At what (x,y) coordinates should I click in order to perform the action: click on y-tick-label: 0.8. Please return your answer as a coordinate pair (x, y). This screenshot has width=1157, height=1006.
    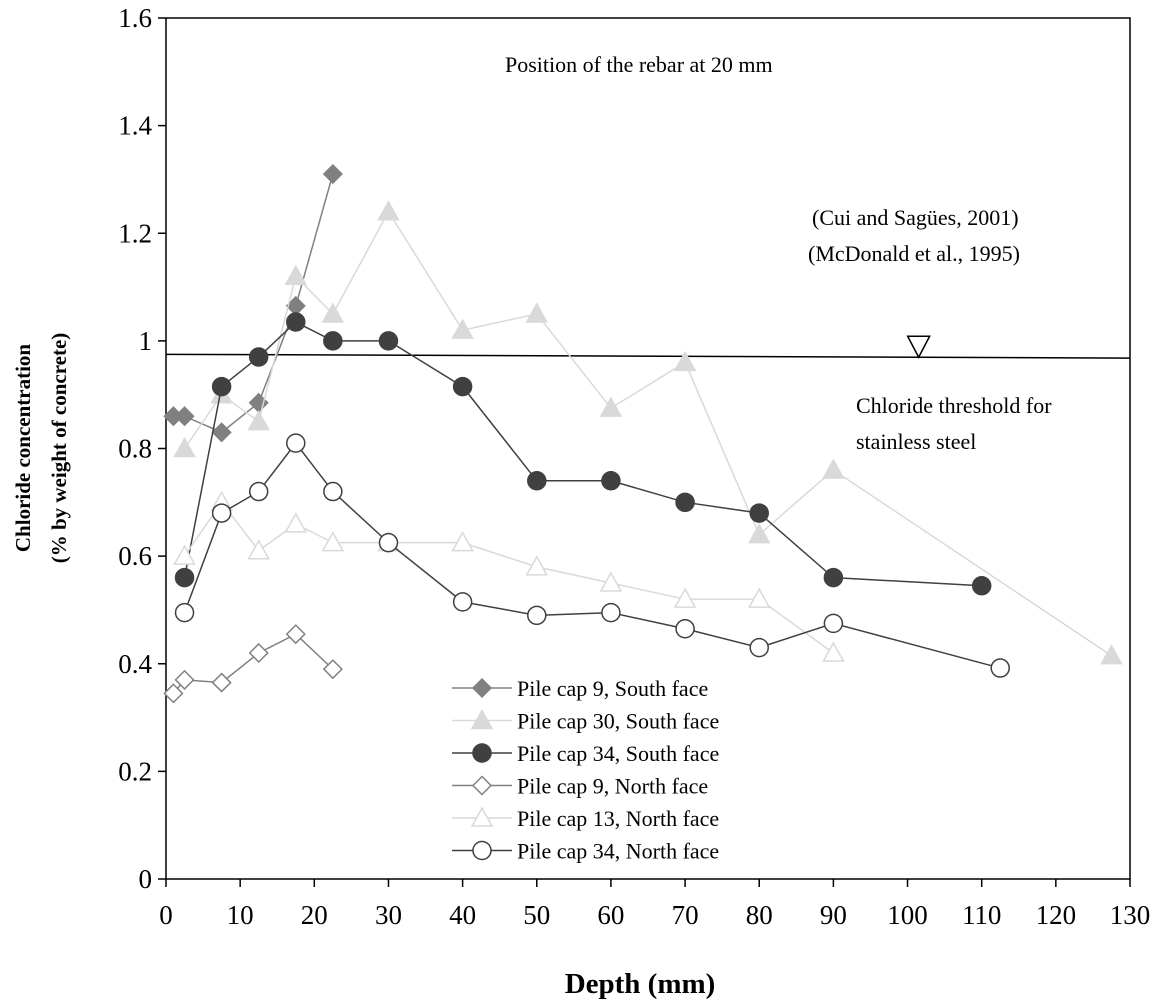
    Looking at the image, I should click on (135, 449).